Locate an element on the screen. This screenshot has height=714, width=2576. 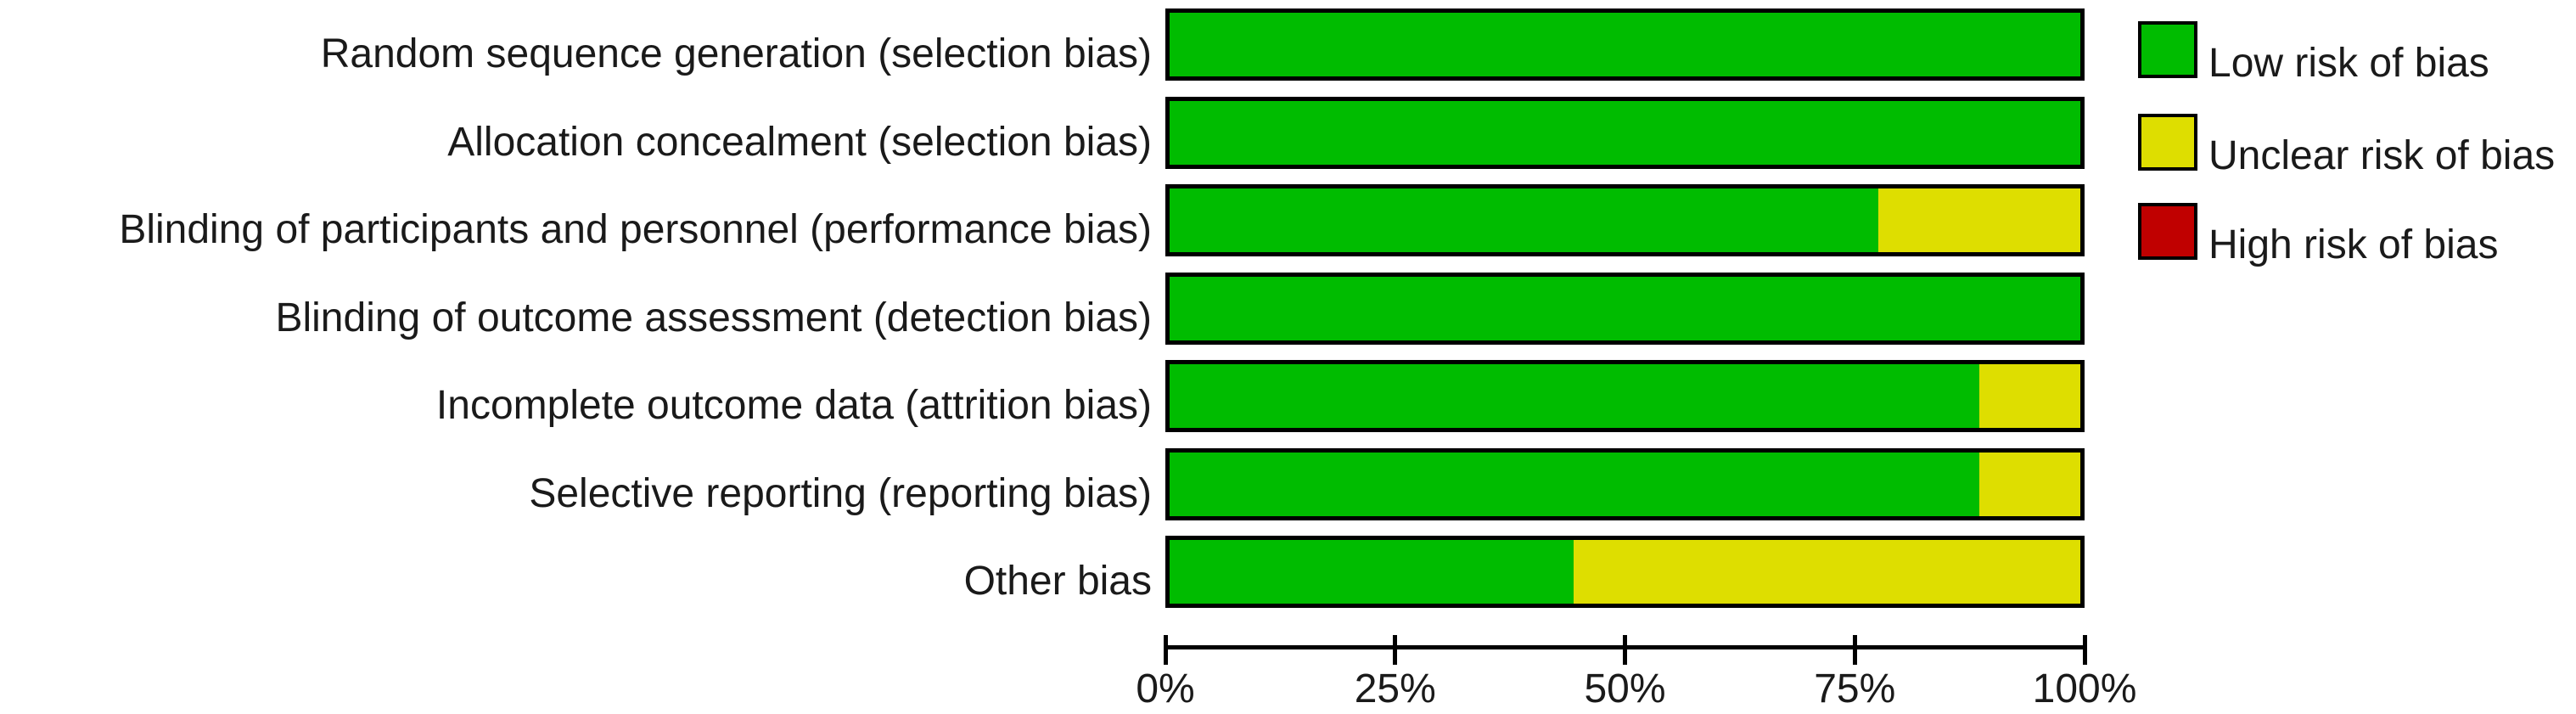
legend-swatch-low is located at coordinates (2167, 50).